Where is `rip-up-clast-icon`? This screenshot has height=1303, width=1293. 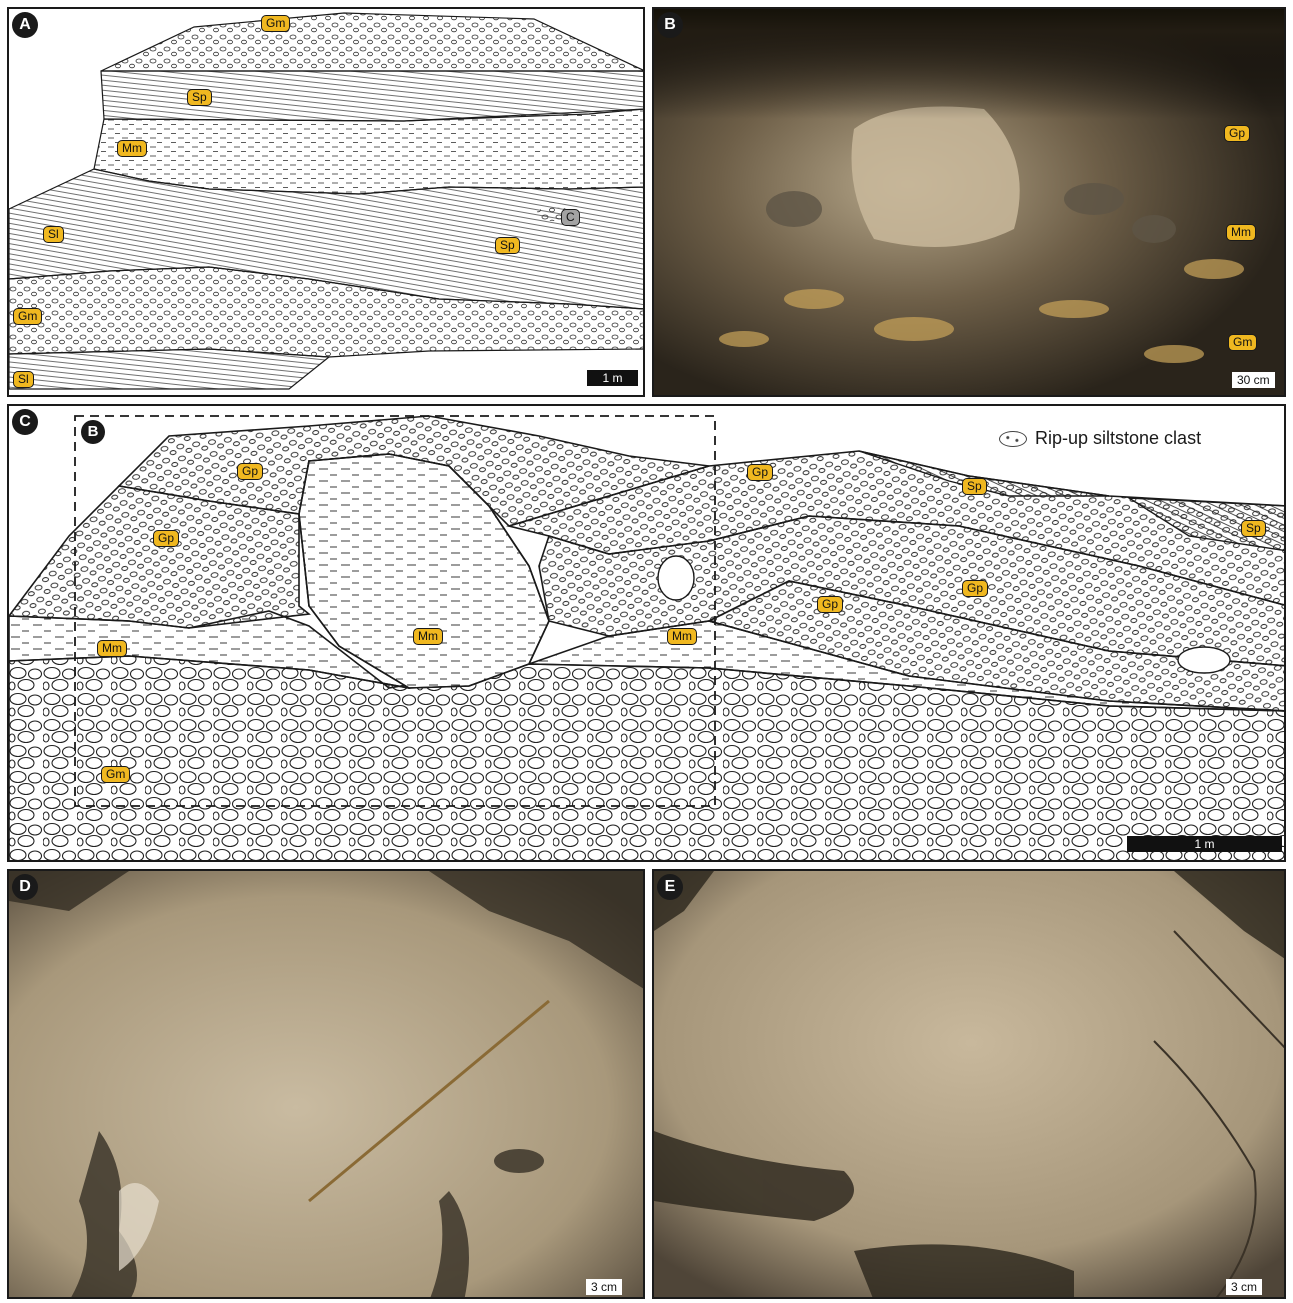 rip-up-clast-icon is located at coordinates (1013, 439).